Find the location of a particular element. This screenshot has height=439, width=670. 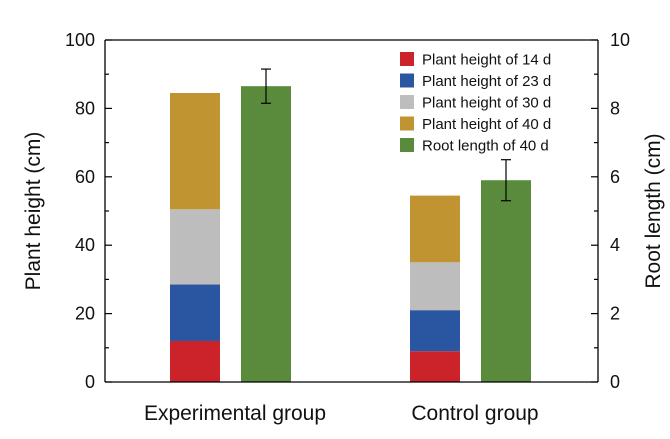

bar-control-root-length is located at coordinates (506, 281).